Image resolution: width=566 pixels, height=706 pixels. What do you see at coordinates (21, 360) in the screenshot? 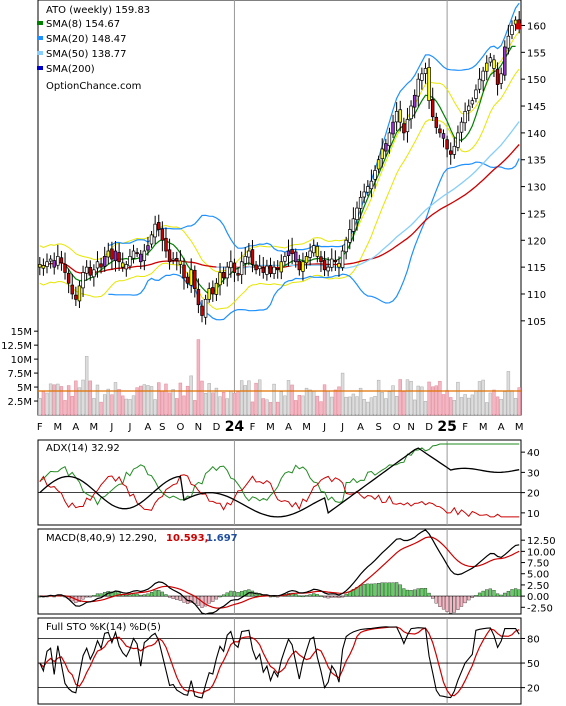
I see `volume-tick-label: 10M` at bounding box center [21, 360].